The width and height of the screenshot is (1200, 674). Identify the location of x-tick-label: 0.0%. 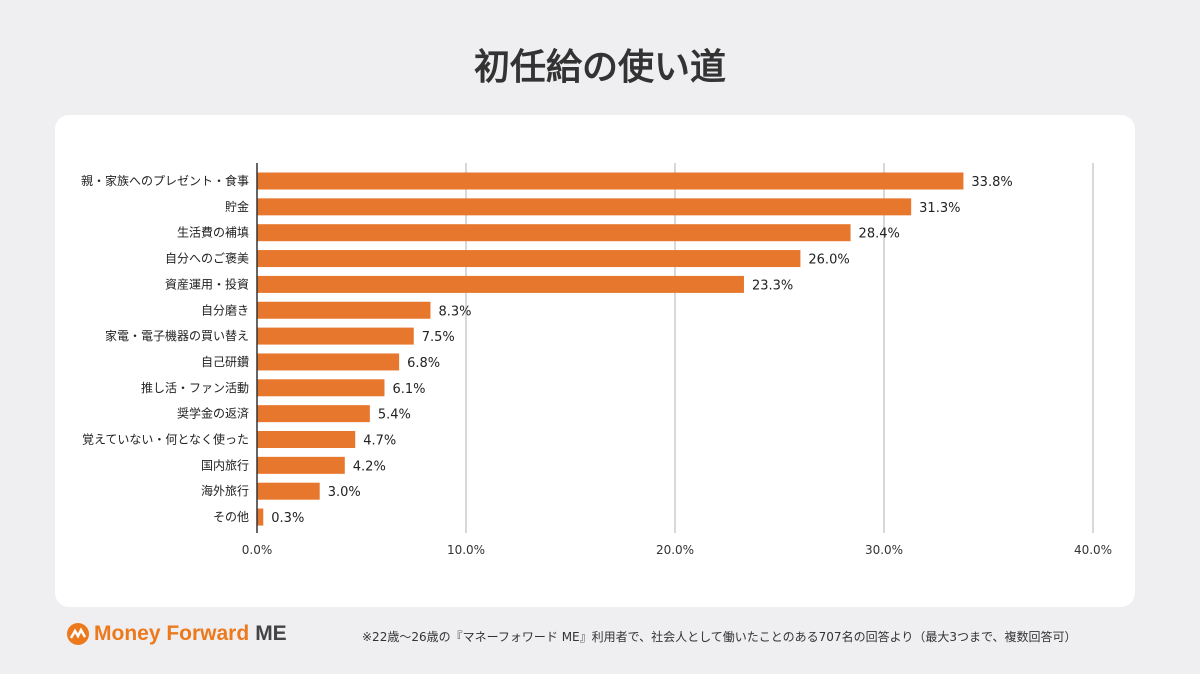
(257, 550).